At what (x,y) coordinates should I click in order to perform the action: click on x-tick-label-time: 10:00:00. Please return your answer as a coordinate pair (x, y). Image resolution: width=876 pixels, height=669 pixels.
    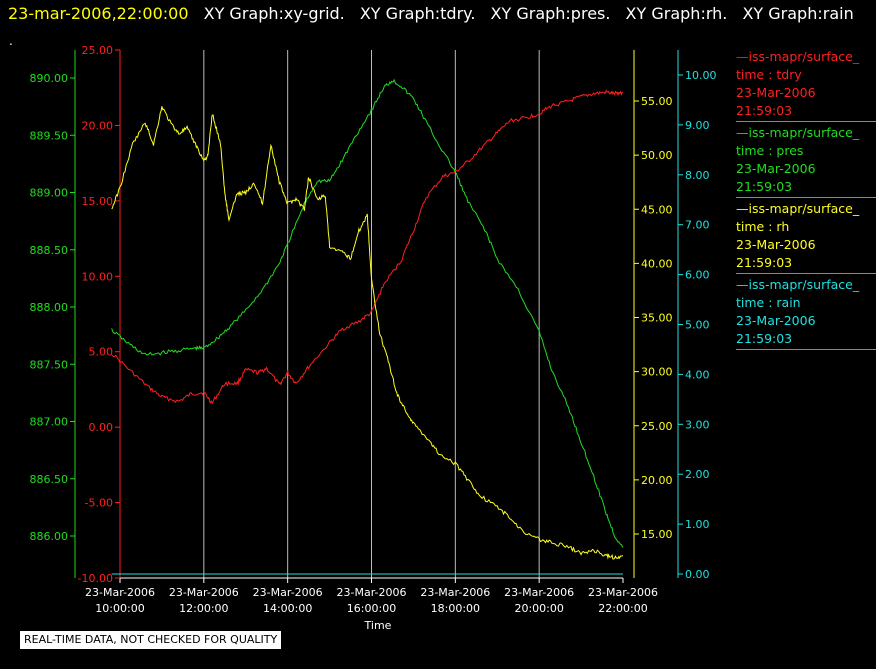
    Looking at the image, I should click on (119, 608).